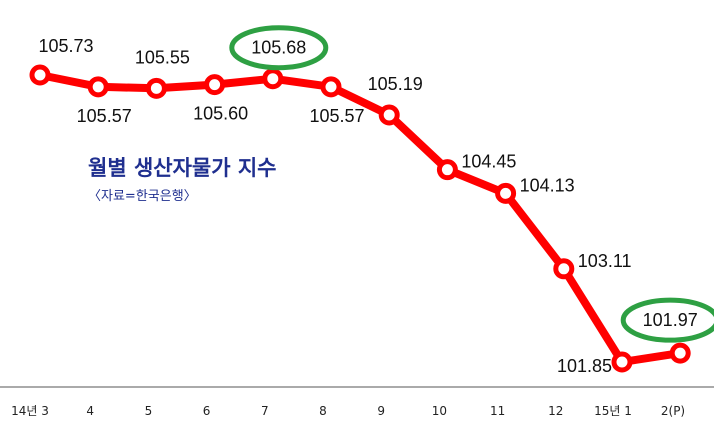  Describe the element at coordinates (182, 168) in the screenshot. I see `chart-title: 월별 생산자물가 지수` at that location.